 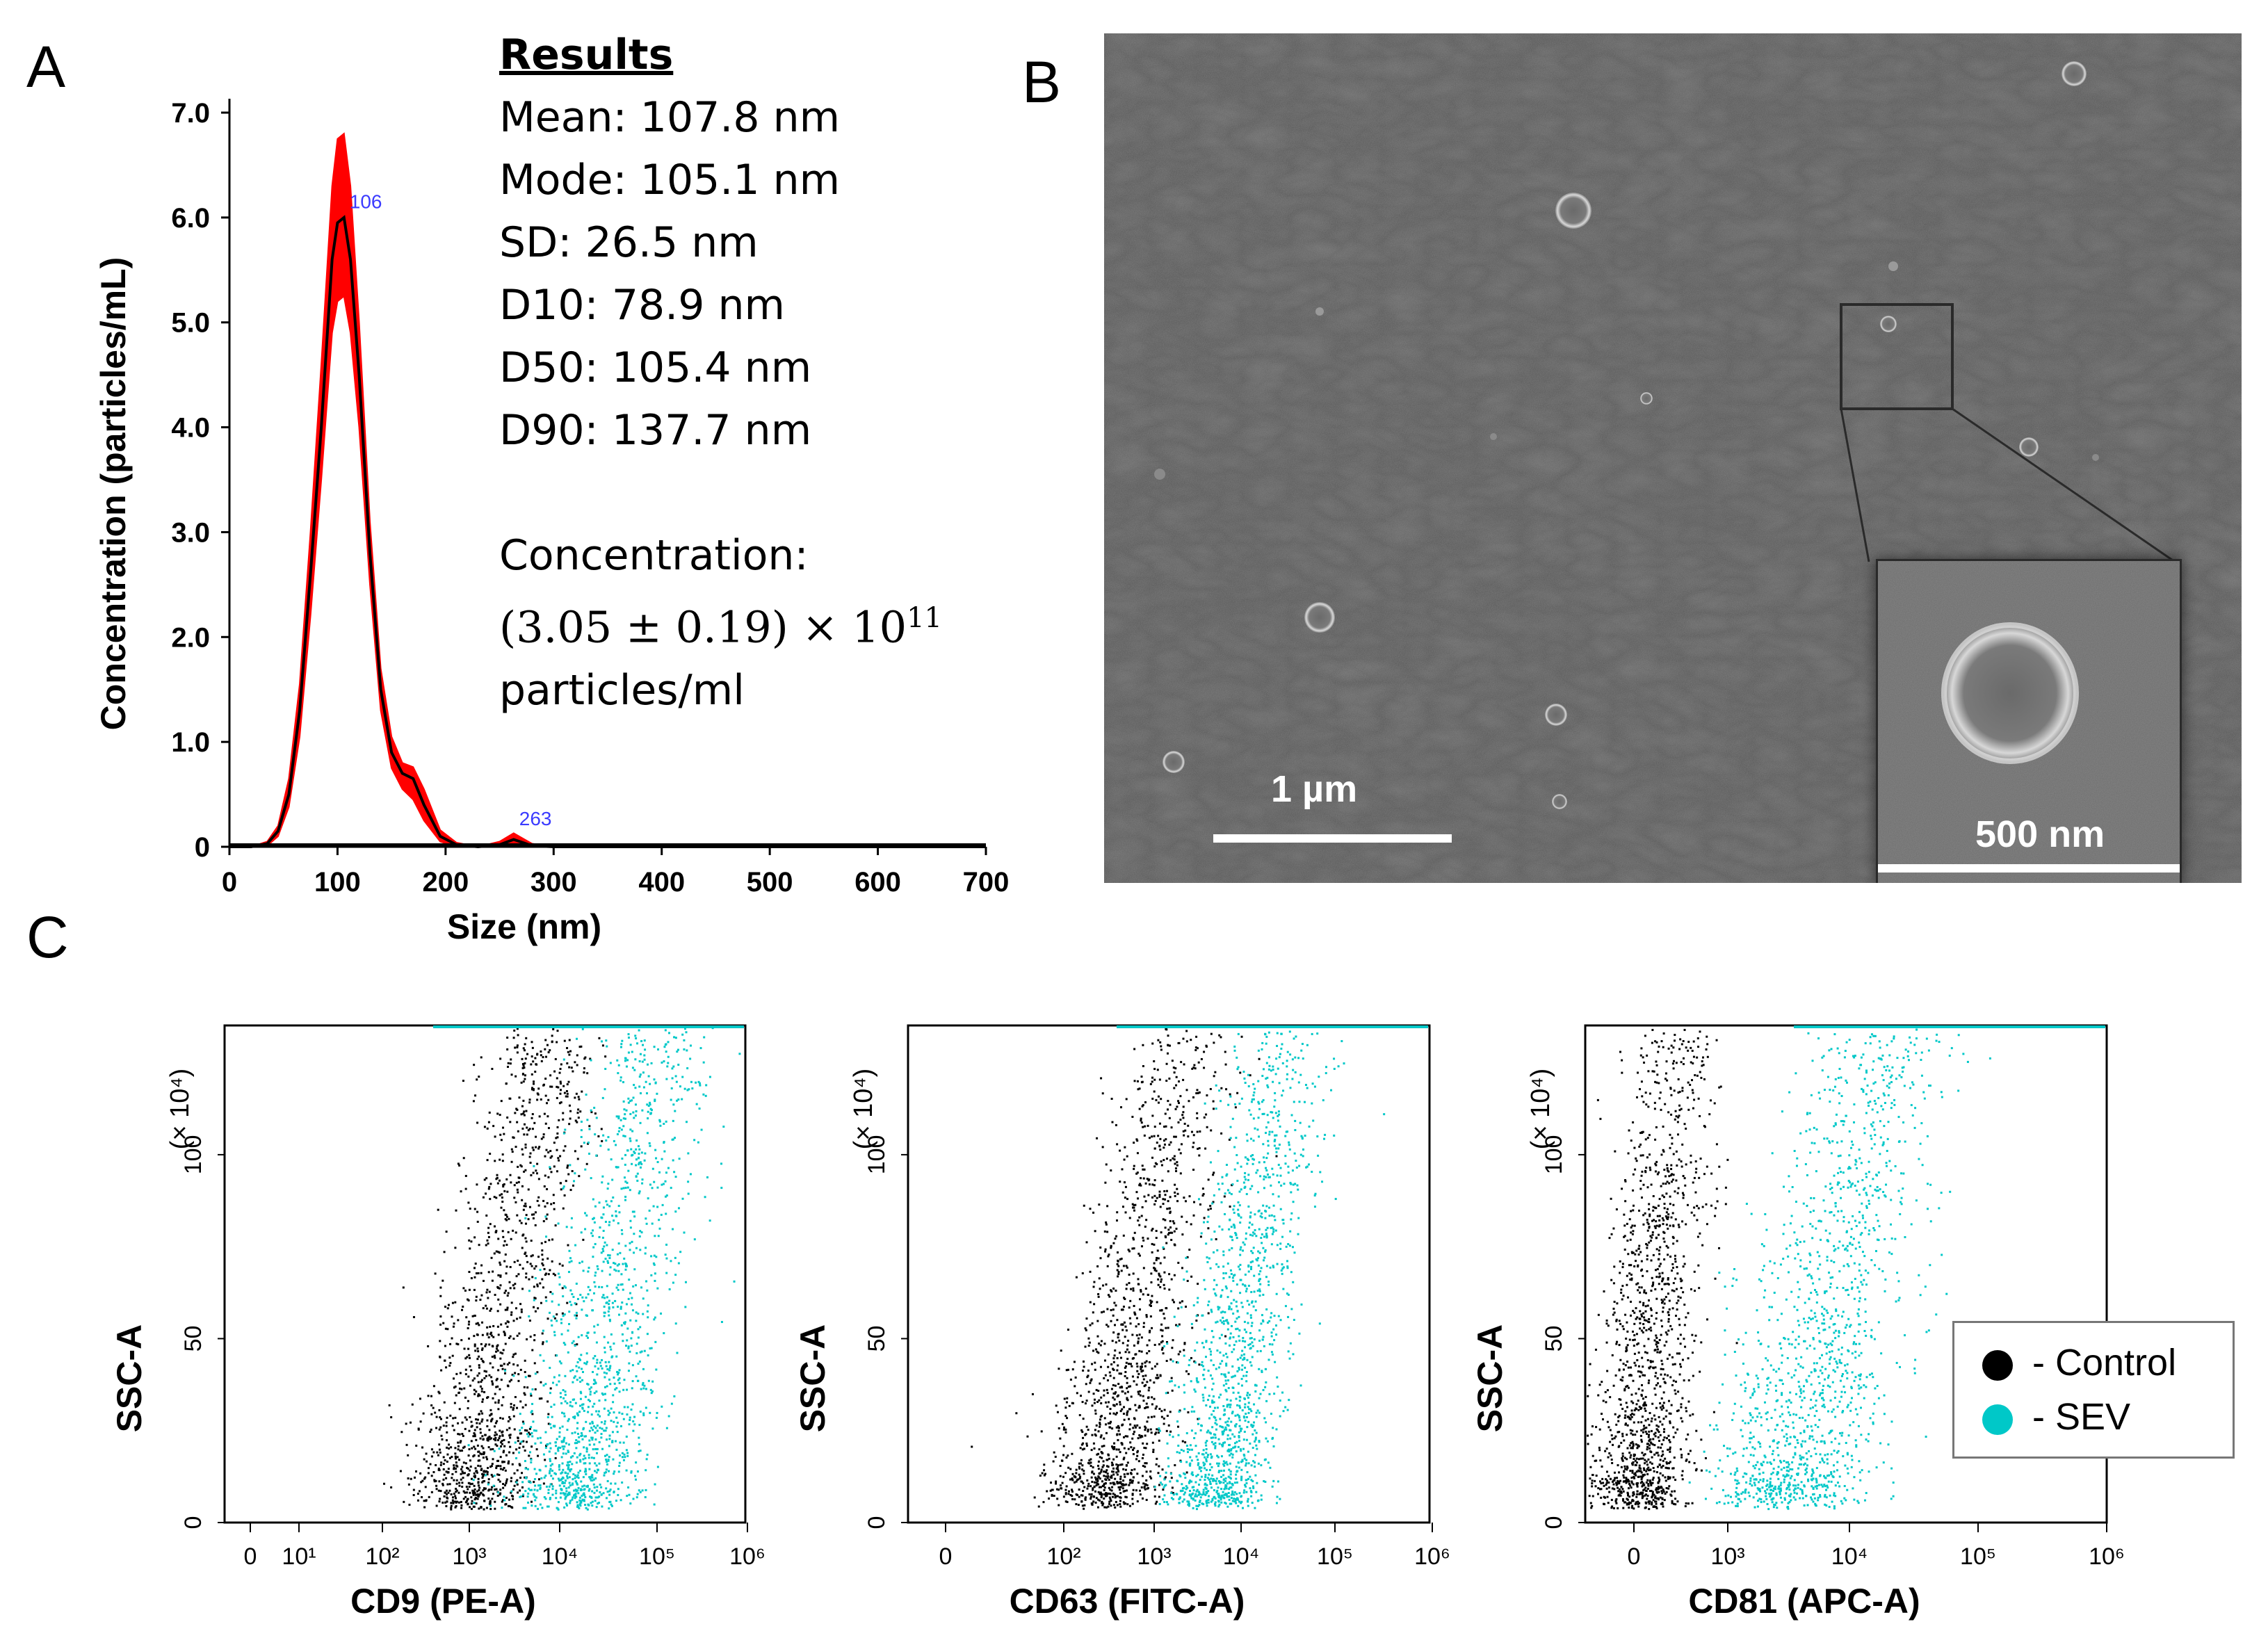 What do you see at coordinates (877, 1522) in the screenshot?
I see `y-tick-label: 0` at bounding box center [877, 1522].